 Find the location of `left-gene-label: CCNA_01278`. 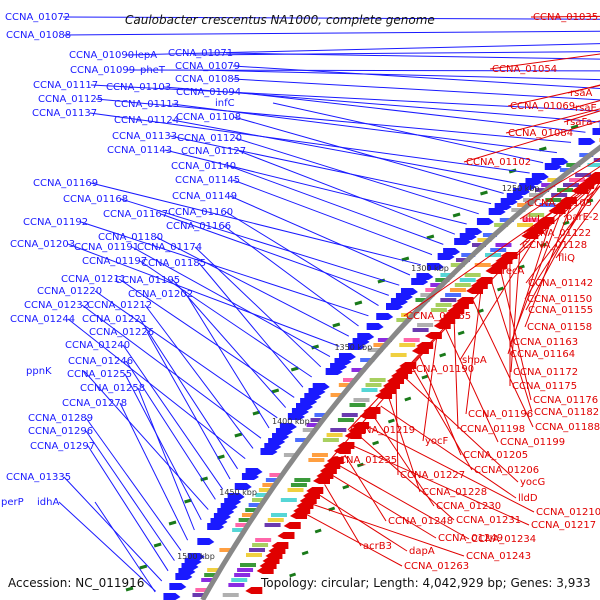

left-gene-label: CCNA_01278 is located at coordinates (94, 403).